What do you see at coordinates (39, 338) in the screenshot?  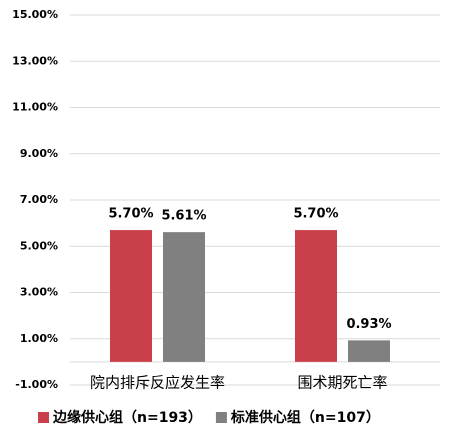 I see `y-tick-label: 1.00%` at bounding box center [39, 338].